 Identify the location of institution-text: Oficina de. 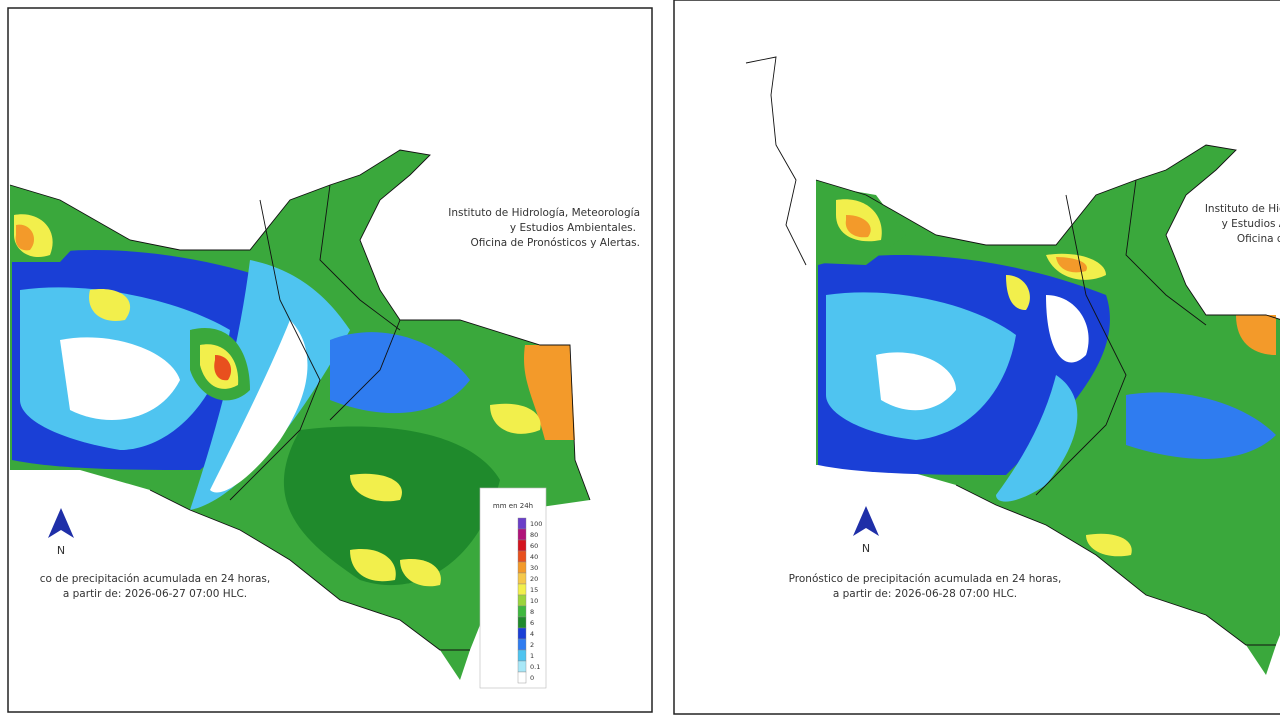
(1258, 239).